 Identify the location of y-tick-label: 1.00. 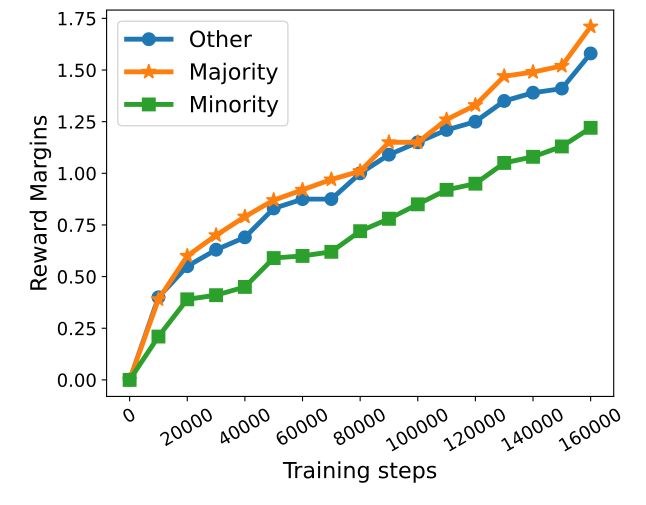
(77, 173).